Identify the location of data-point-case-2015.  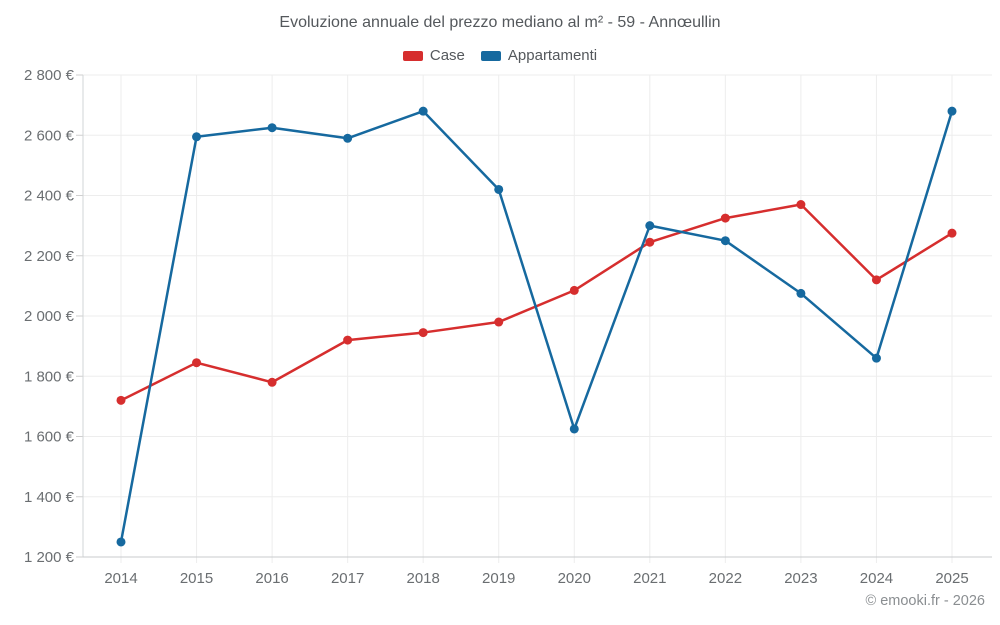
(197, 363).